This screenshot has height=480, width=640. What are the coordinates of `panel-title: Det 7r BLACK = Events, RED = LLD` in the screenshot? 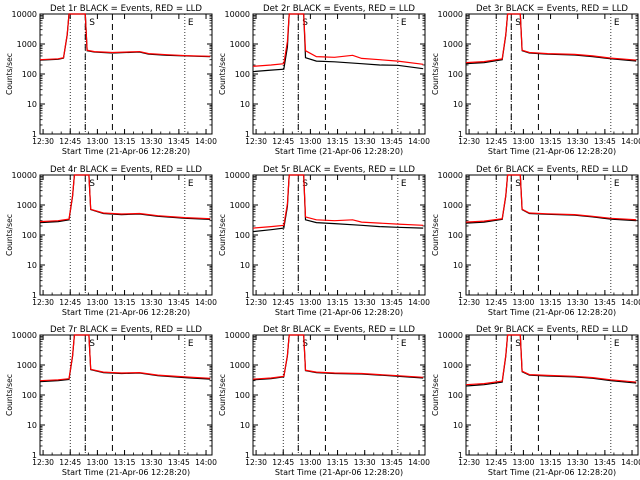 It's located at (126, 330).